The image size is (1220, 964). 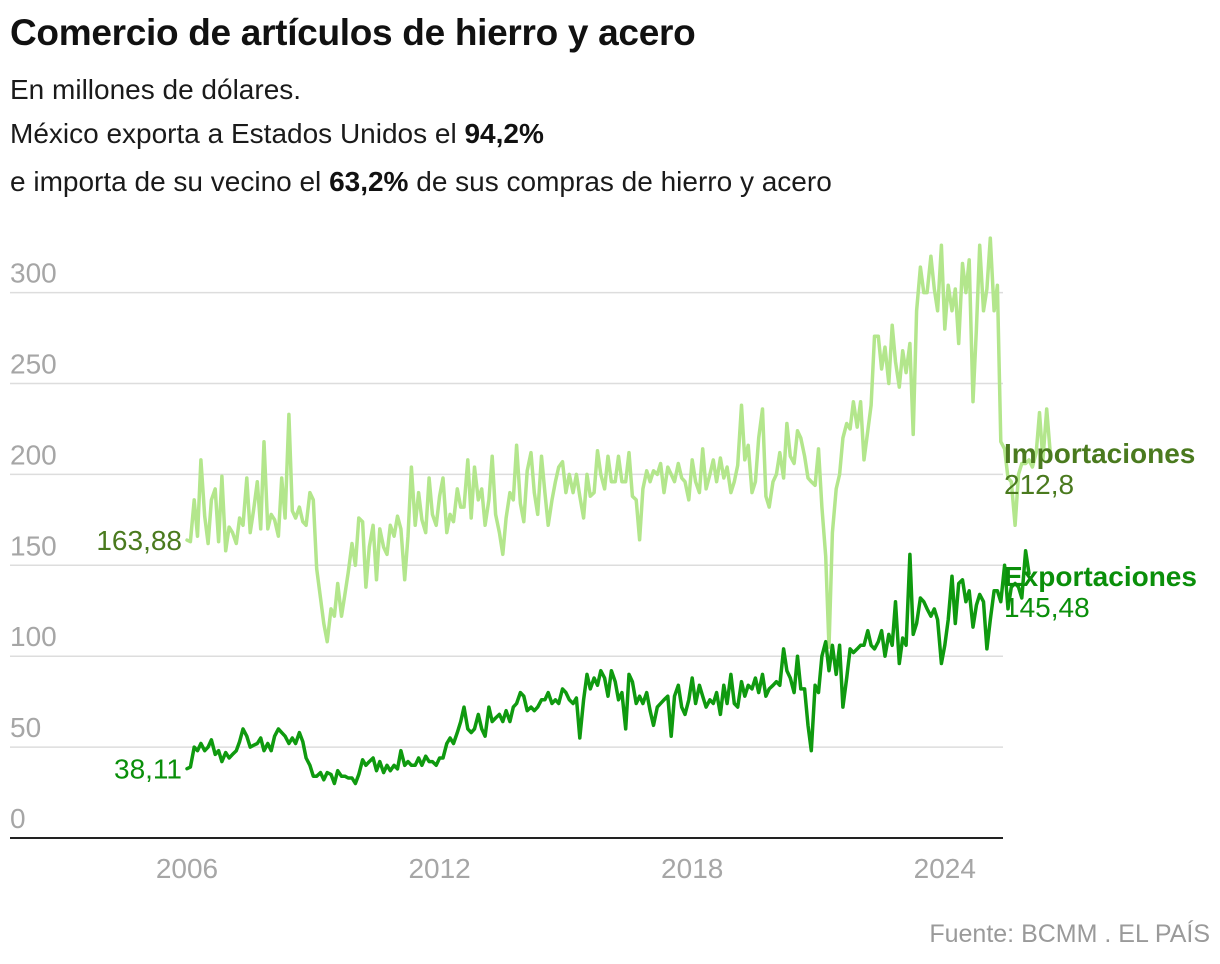 What do you see at coordinates (439, 868) in the screenshot?
I see `x-tick-label-2012: 2012` at bounding box center [439, 868].